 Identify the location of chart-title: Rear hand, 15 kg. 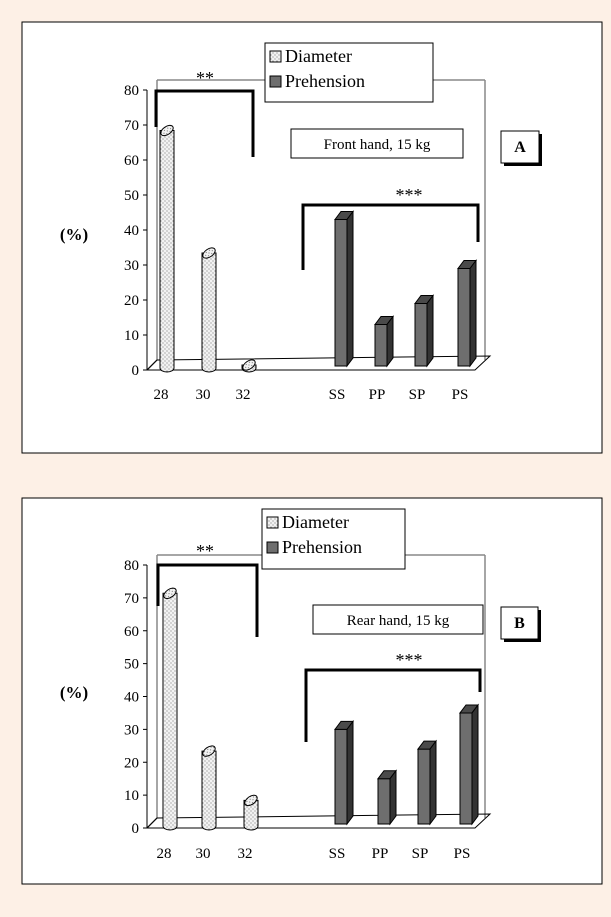
(398, 621).